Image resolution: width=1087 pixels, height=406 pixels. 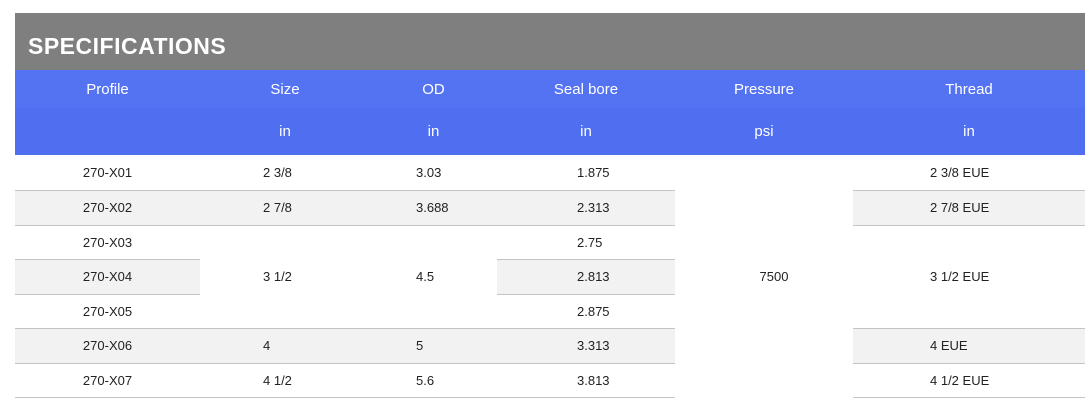 I want to click on cell: 2 3/8, so click(x=285, y=173).